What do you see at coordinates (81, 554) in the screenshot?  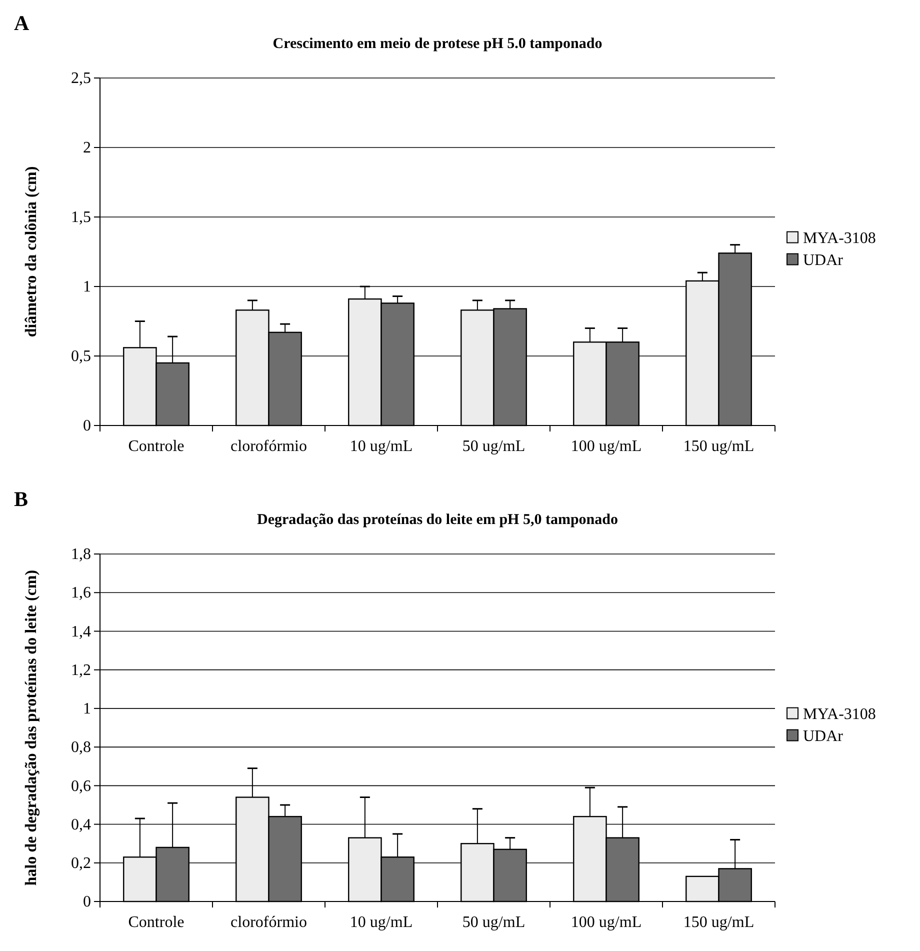 I see `y-tick-label: 1,8` at bounding box center [81, 554].